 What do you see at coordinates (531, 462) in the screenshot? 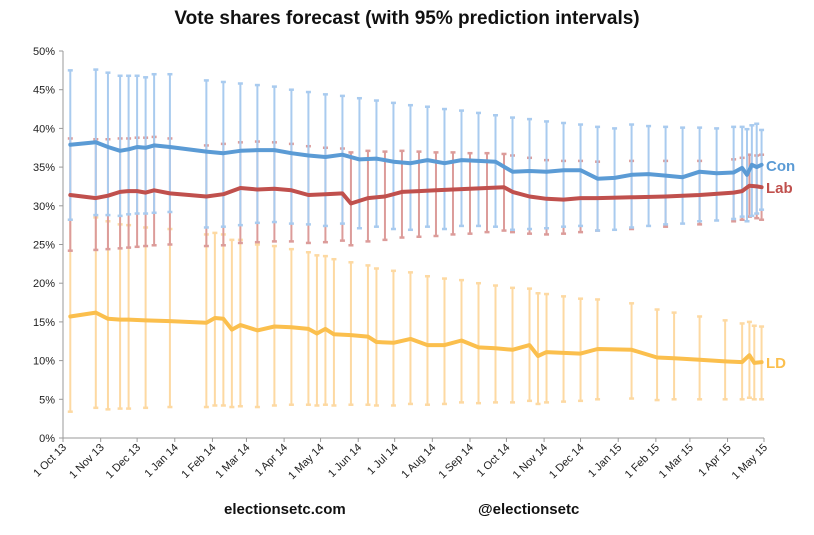
I see `x-tick-label: 1 Nov 14` at bounding box center [531, 462].